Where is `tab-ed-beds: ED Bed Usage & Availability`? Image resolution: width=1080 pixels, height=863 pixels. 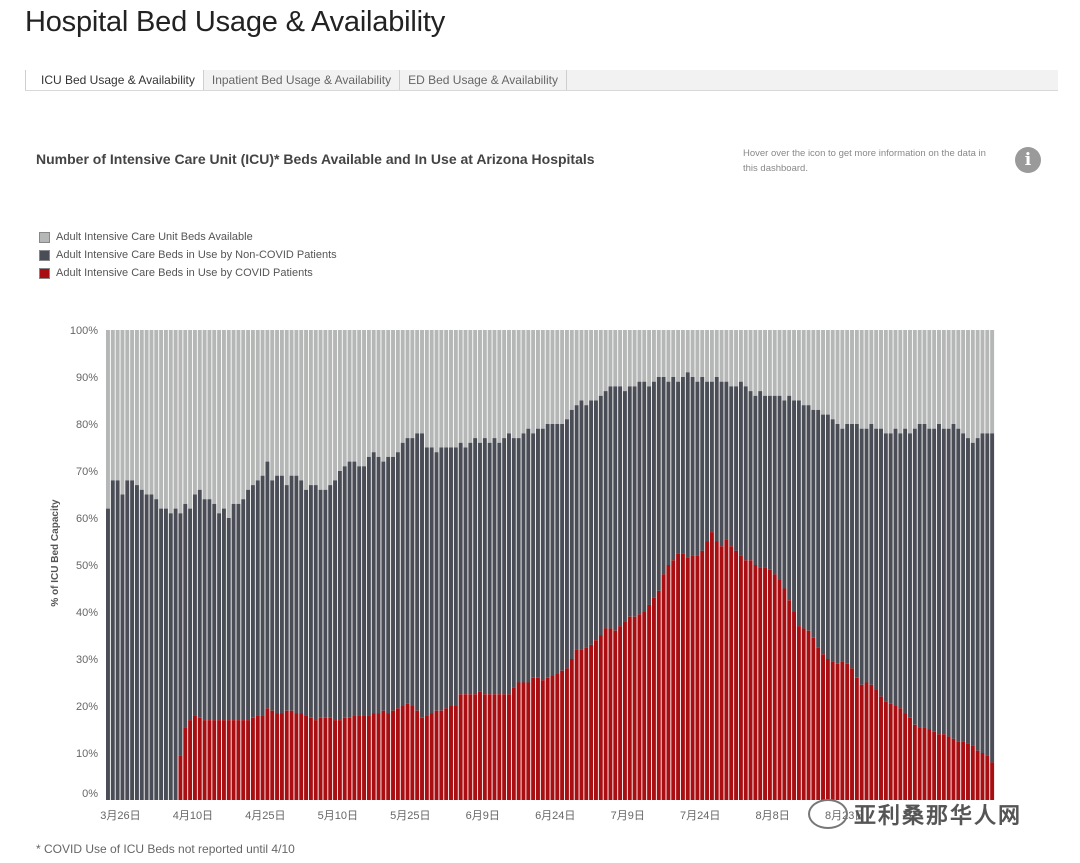 tab-ed-beds: ED Bed Usage & Availability is located at coordinates (483, 80).